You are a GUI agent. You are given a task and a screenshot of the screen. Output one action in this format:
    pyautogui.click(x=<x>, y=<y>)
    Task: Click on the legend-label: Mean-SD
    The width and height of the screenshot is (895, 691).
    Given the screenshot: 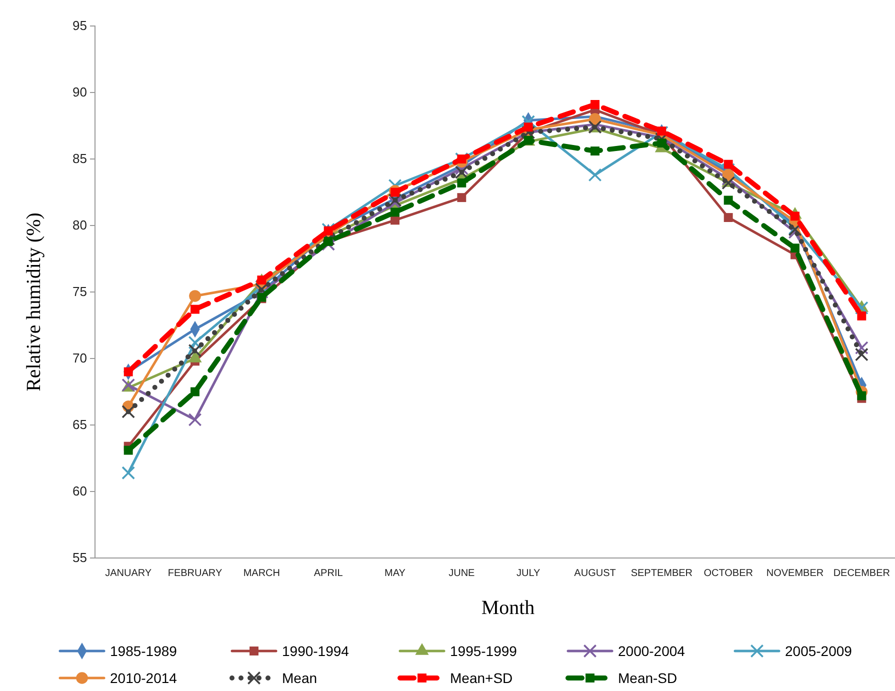 What is the action you would take?
    pyautogui.click(x=648, y=678)
    